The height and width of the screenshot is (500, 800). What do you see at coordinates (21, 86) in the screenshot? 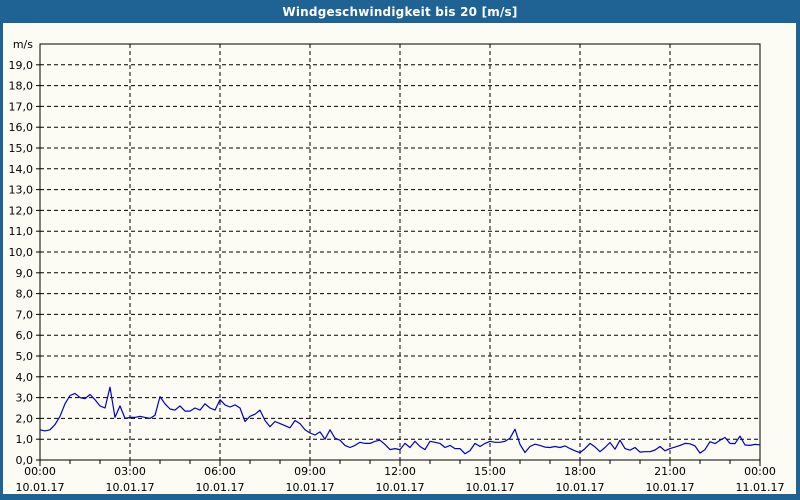
I see `y-tick-label: 18,0` at bounding box center [21, 86].